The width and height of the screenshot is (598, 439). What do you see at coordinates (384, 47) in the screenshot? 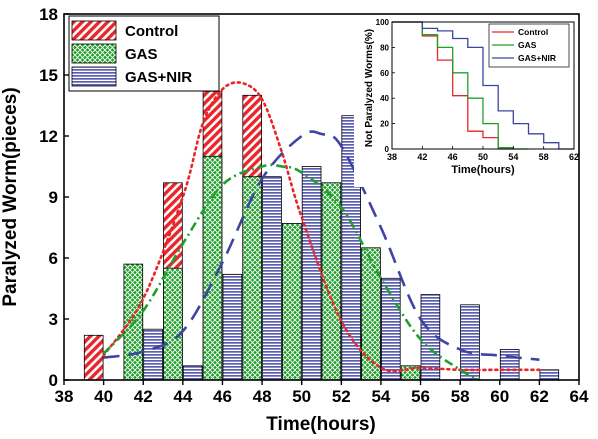
I see `inset-y-tick-label-80: 80` at bounding box center [384, 47].